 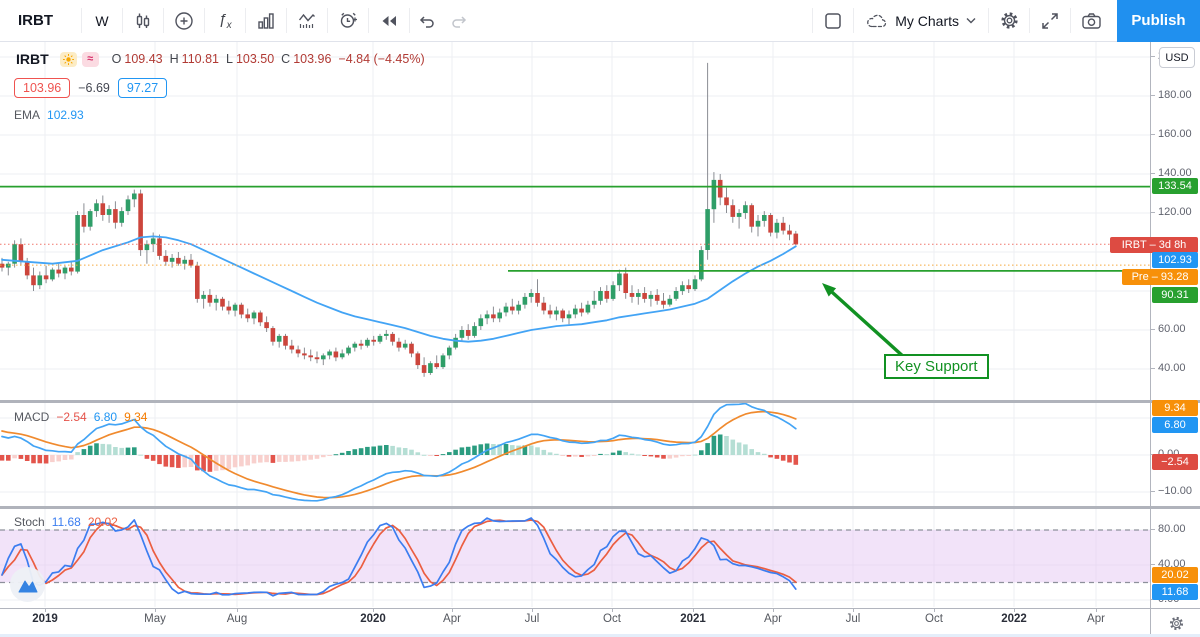 What do you see at coordinates (143, 21) in the screenshot?
I see `candlestick-style-button` at bounding box center [143, 21].